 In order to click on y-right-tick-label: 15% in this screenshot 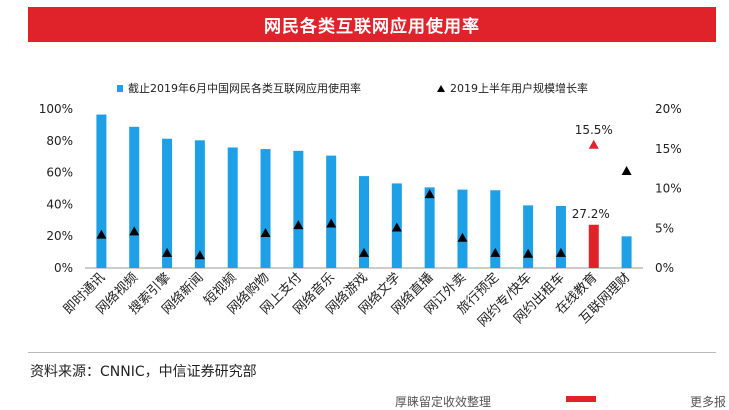, I will do `click(668, 149)`.